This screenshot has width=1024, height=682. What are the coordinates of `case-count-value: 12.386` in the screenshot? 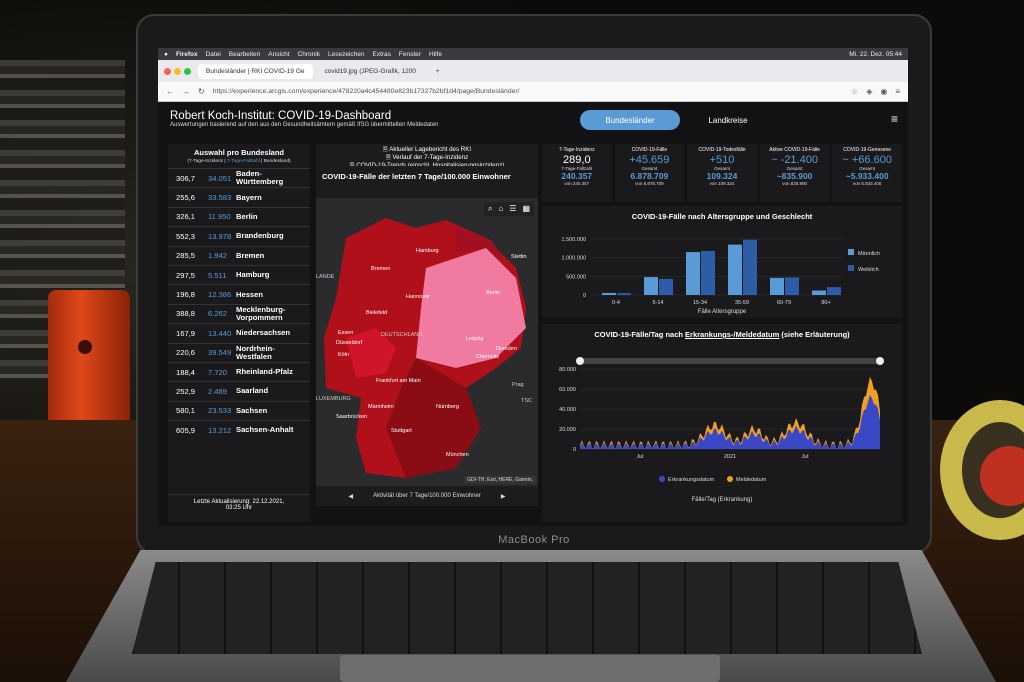 It's located at (220, 295).